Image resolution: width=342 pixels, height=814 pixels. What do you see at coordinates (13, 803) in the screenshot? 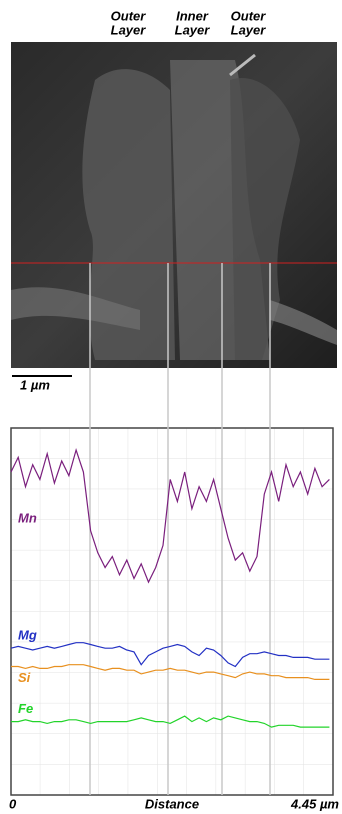
I see `x-tick-label: 0` at bounding box center [13, 803].